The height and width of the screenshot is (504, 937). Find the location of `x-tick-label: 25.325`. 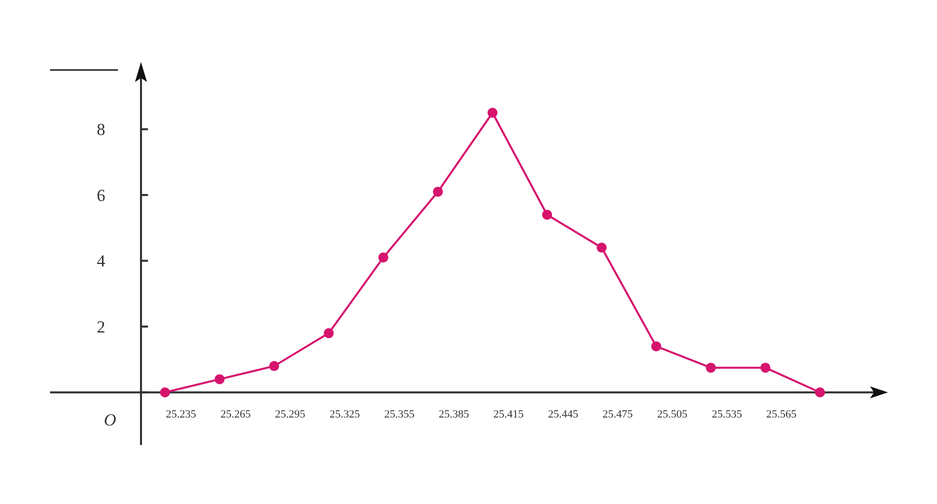

x-tick-label: 25.325 is located at coordinates (345, 414).